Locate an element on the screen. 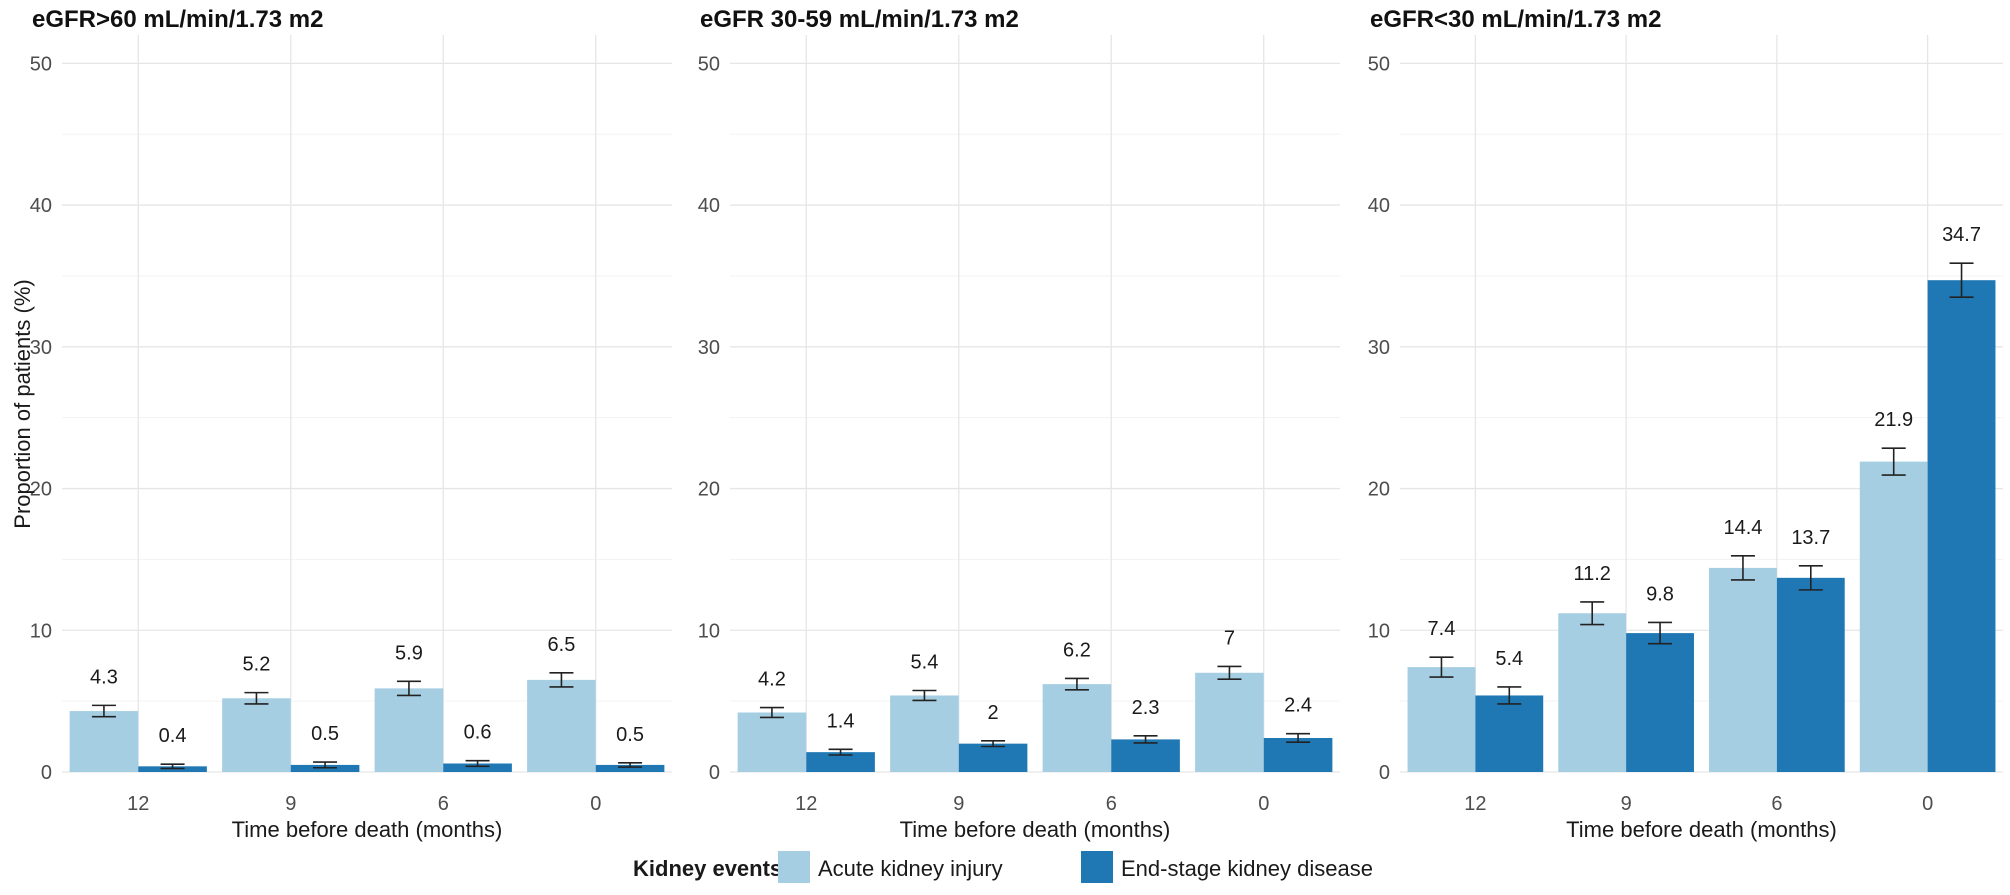  data-label: 14.4 is located at coordinates (1742, 528).